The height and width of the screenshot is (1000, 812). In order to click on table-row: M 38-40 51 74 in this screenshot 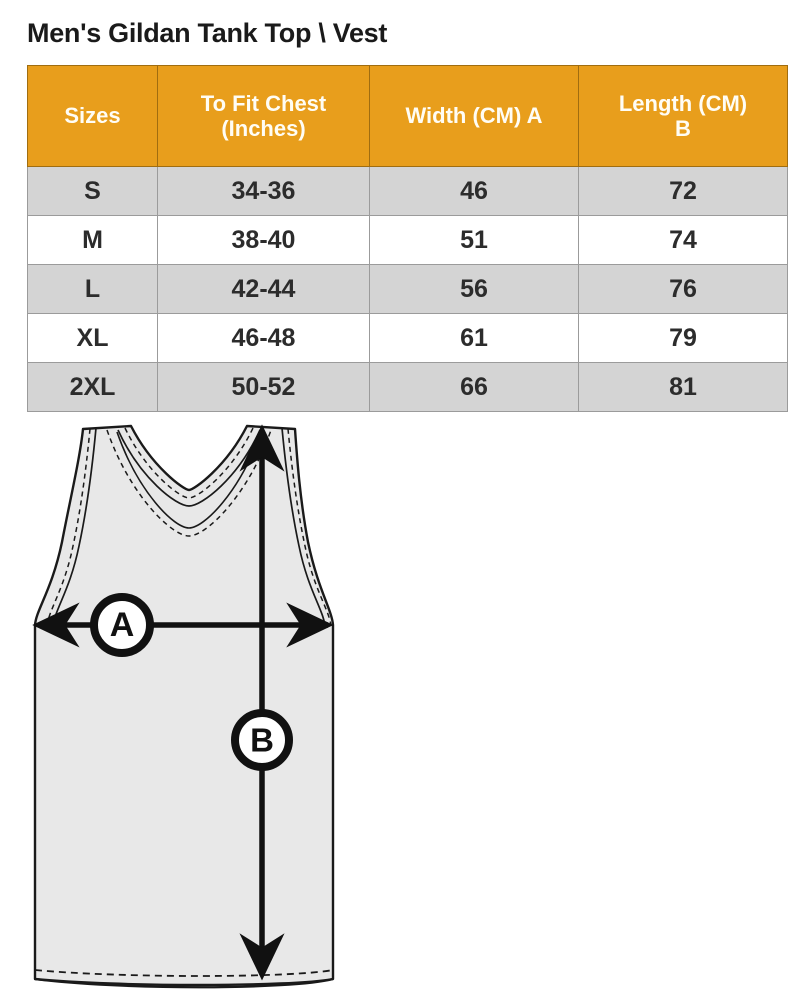, I will do `click(407, 240)`.